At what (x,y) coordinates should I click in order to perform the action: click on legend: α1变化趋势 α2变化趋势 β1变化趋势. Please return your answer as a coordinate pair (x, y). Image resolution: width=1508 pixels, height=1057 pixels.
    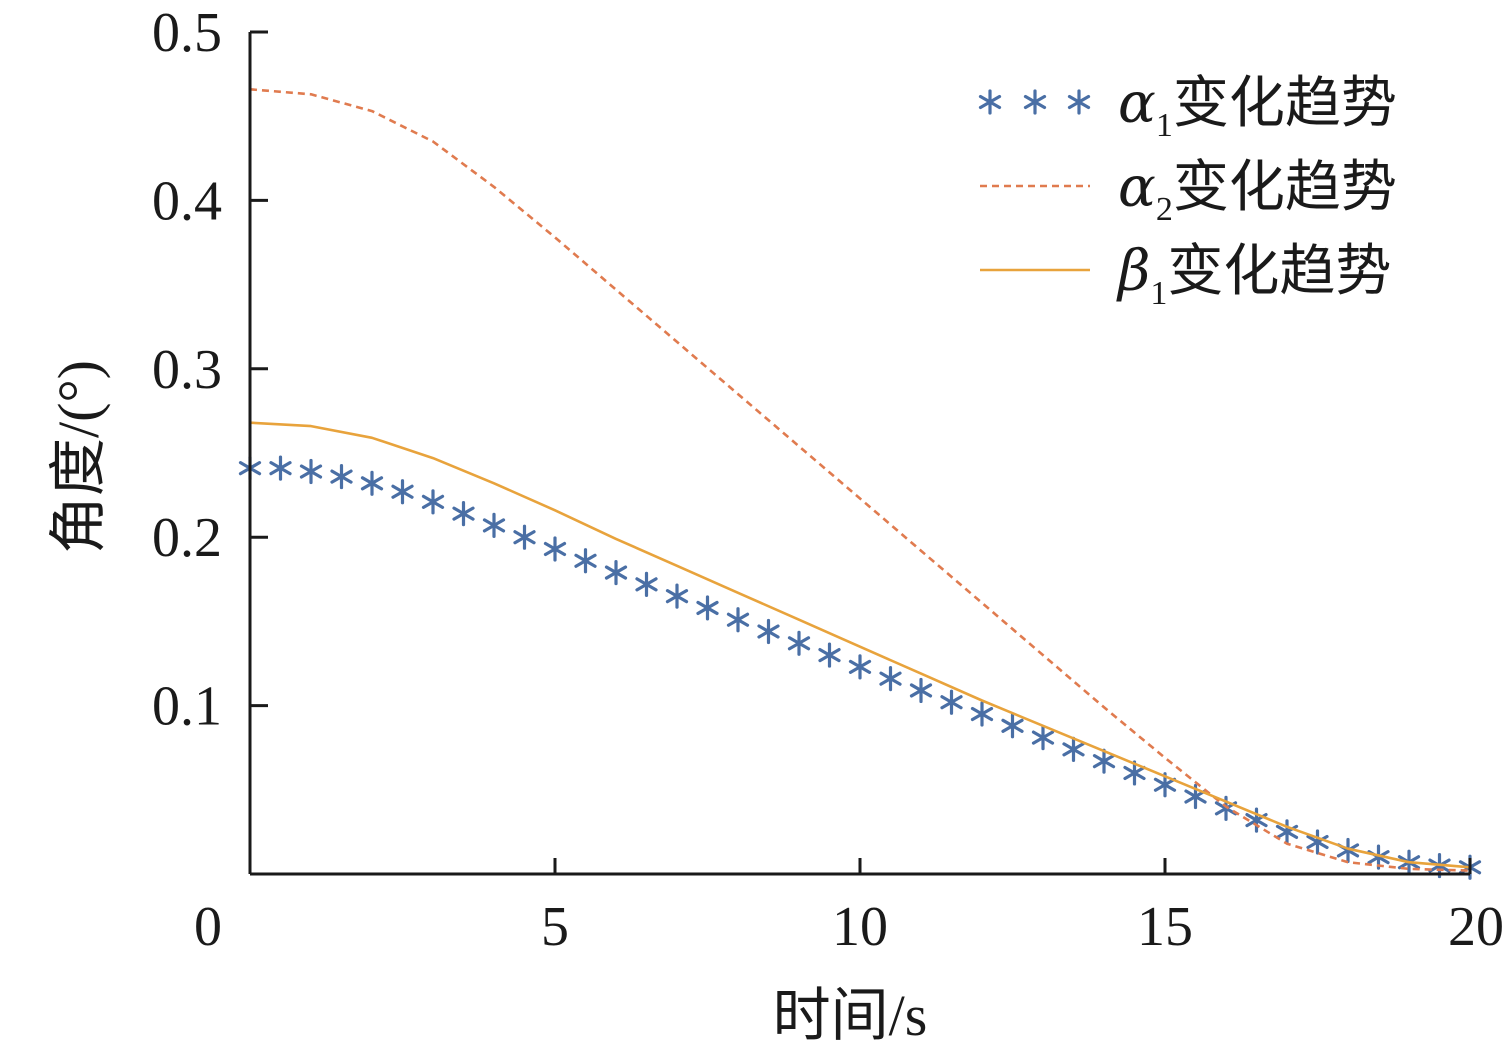
    Looking at the image, I should click on (1187, 191).